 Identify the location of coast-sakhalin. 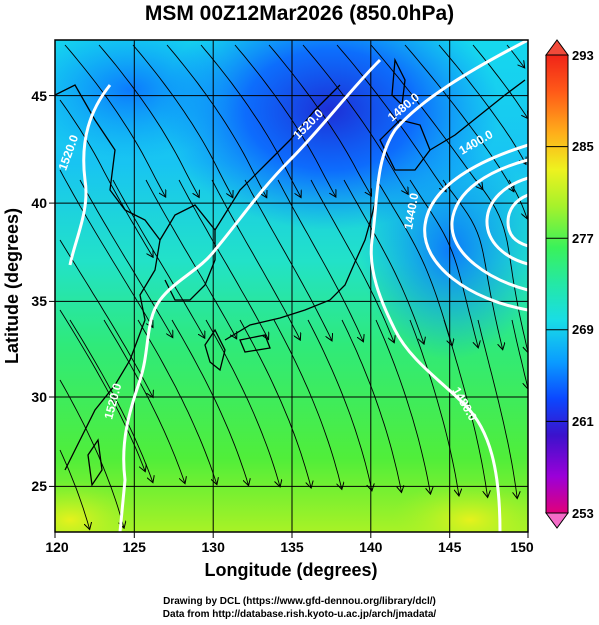
(398, 82).